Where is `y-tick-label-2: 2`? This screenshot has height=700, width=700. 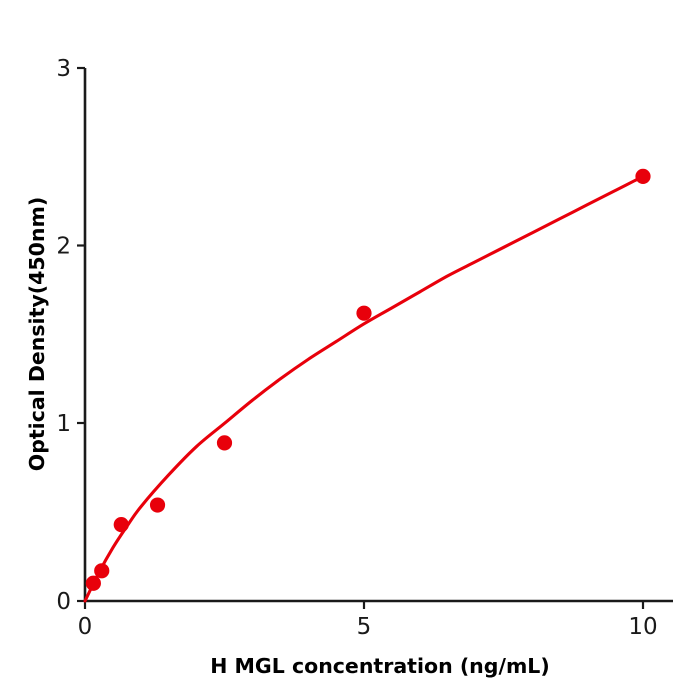
y-tick-label-2: 2 is located at coordinates (63, 247).